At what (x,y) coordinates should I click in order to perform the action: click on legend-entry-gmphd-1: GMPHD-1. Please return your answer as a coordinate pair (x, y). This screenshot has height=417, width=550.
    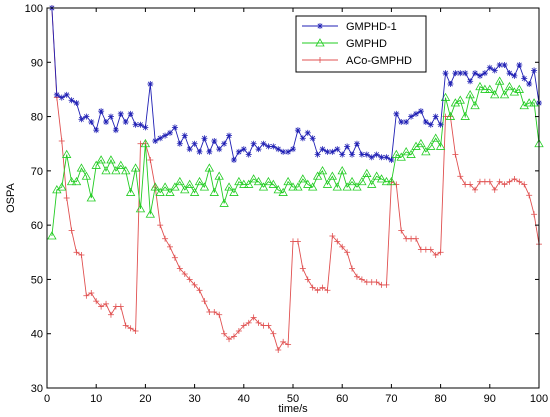
    Looking at the image, I should click on (349, 27).